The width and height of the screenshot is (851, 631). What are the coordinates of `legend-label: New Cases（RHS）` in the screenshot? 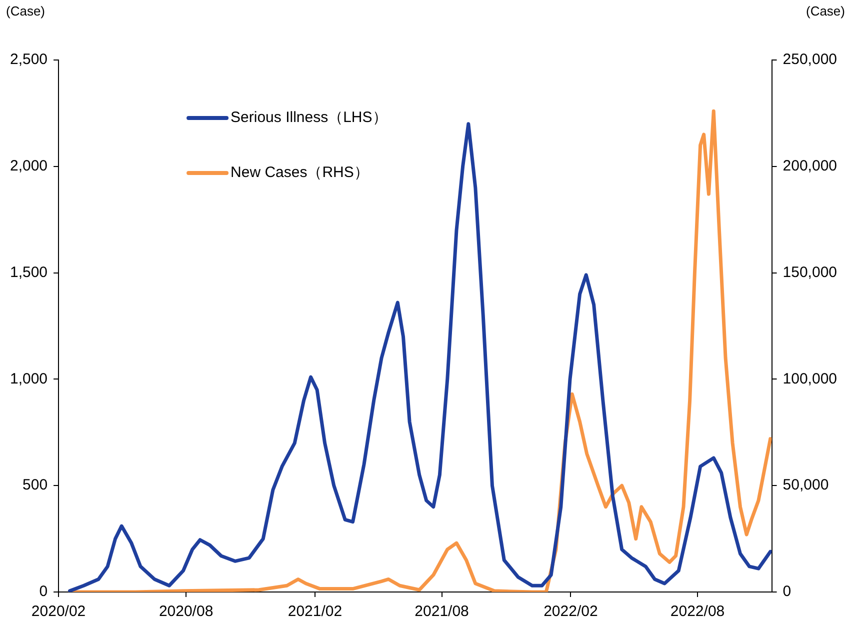 It's located at (299, 173).